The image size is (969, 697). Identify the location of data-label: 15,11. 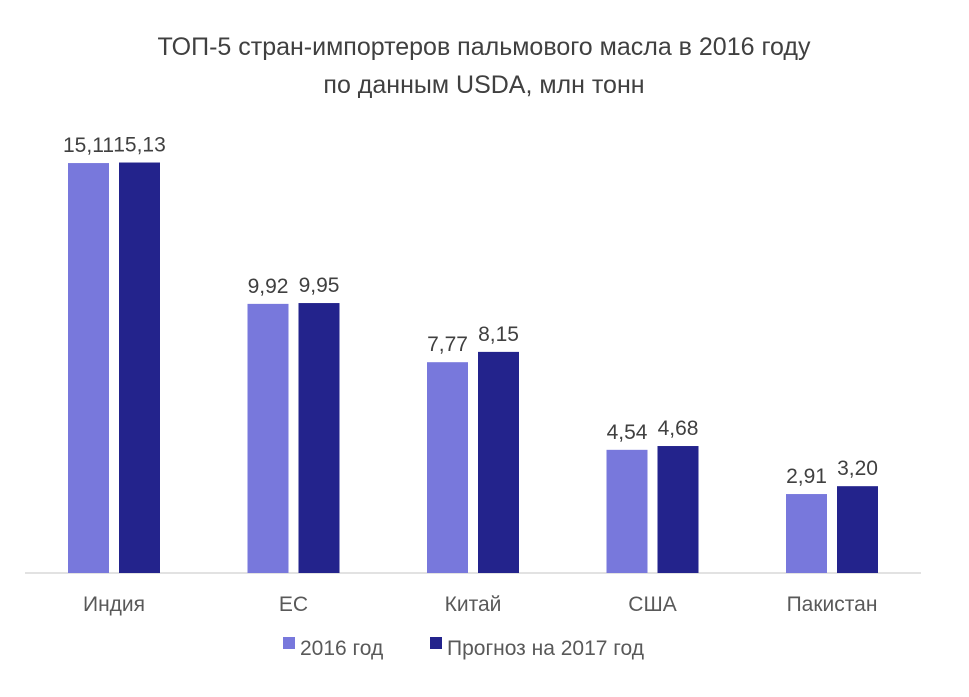
(88, 145).